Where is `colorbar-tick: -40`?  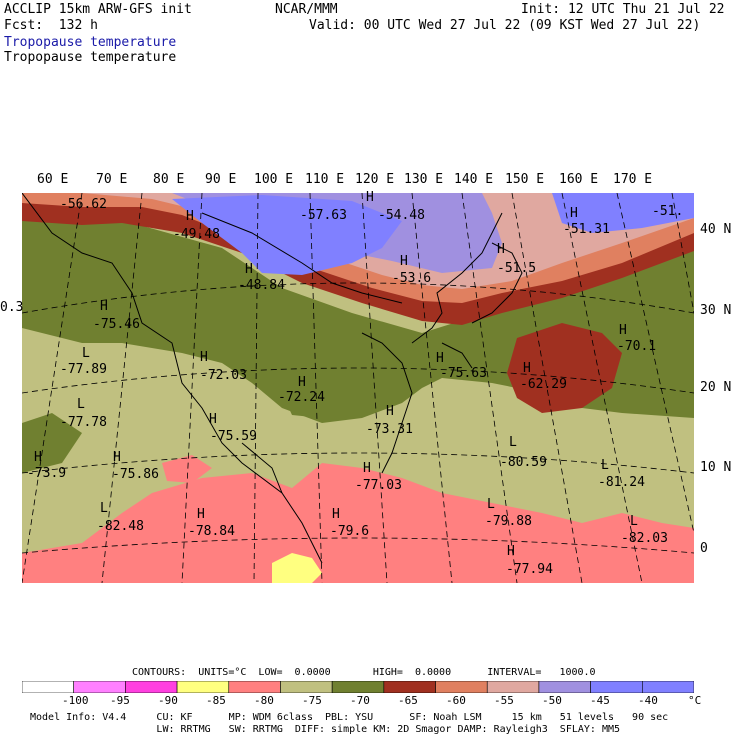
colorbar-tick: -40 is located at coordinates (648, 700).